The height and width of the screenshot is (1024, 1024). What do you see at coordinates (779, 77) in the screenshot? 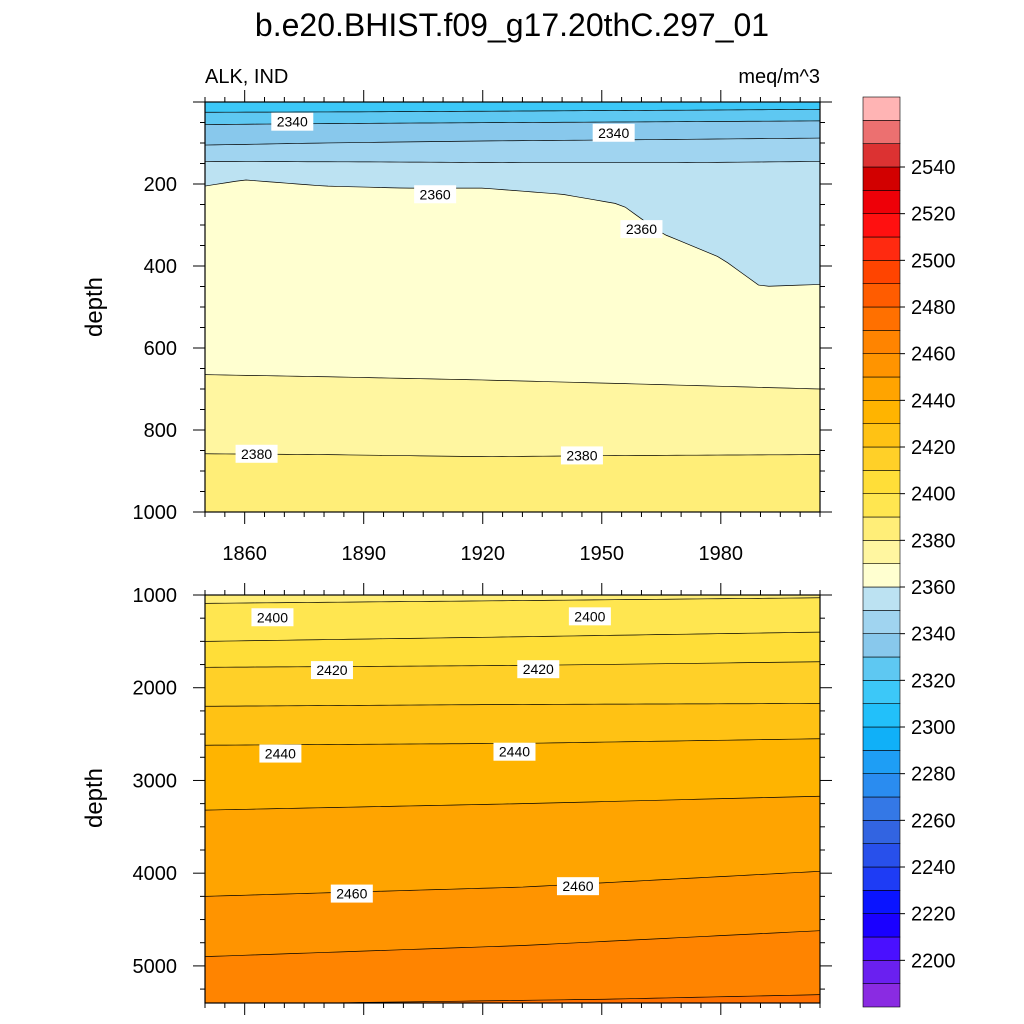
I see `units-label: meq/m^3` at bounding box center [779, 77].